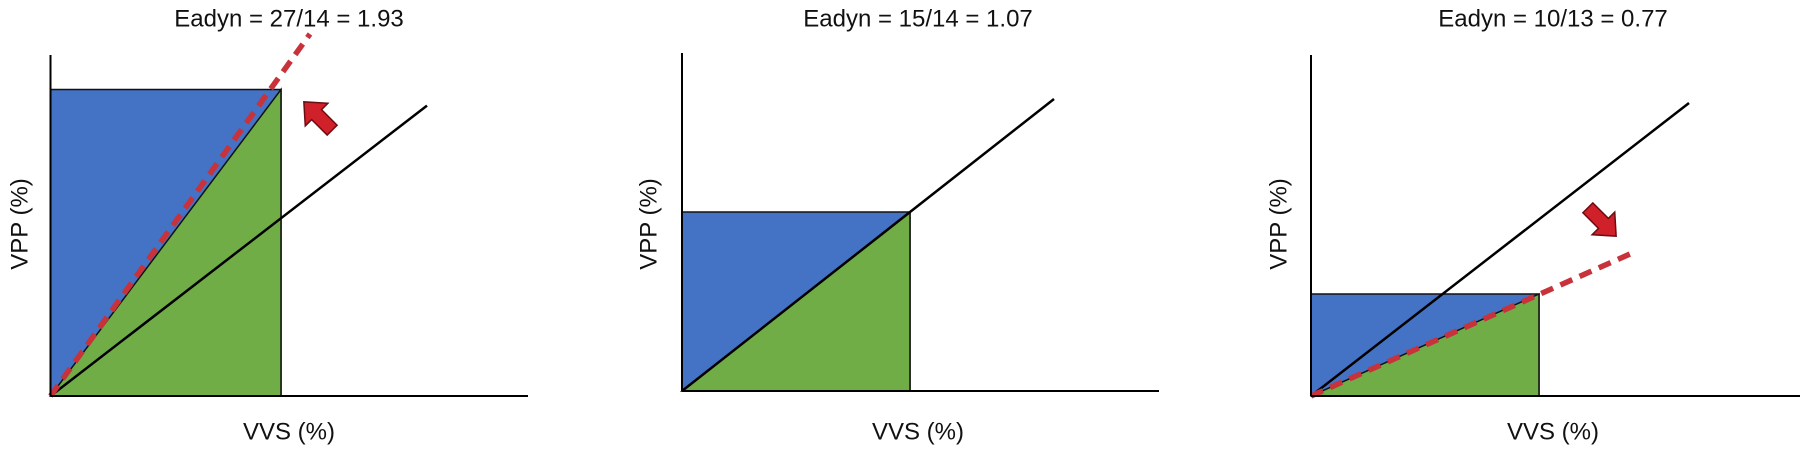  What do you see at coordinates (918, 18) in the screenshot?
I see `panel-title: Eadyn = 15/14 = 1.07` at bounding box center [918, 18].